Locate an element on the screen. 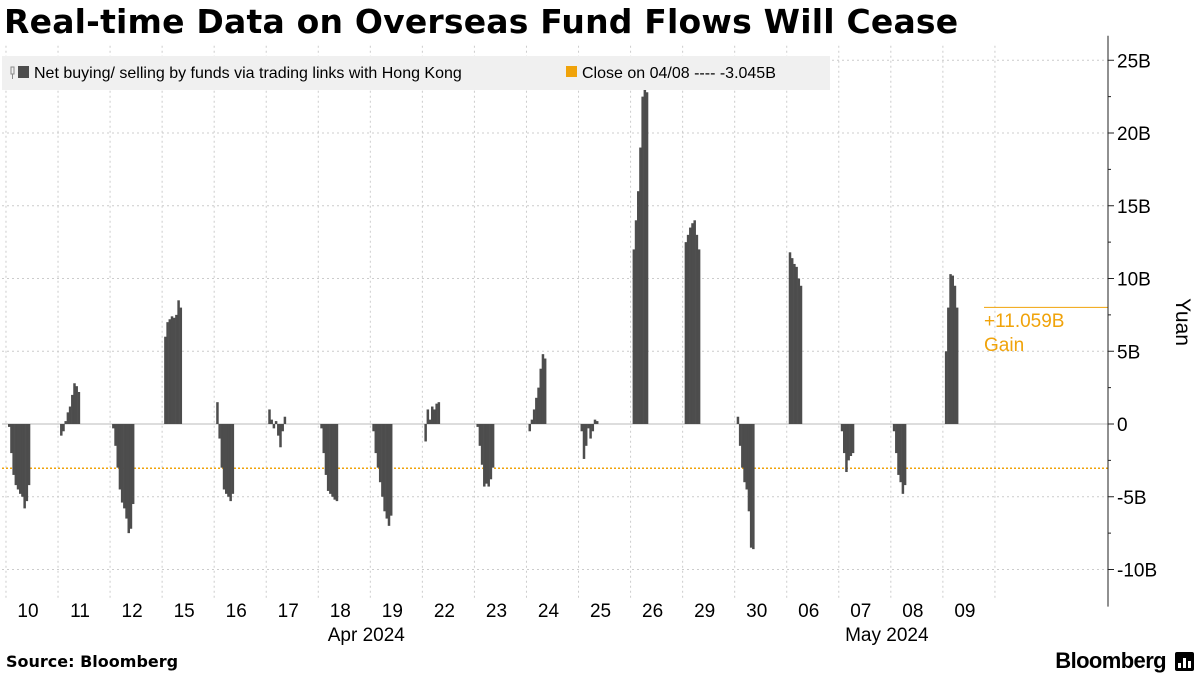 The image size is (1200, 675). x-tick-label: 12 is located at coordinates (132, 611).